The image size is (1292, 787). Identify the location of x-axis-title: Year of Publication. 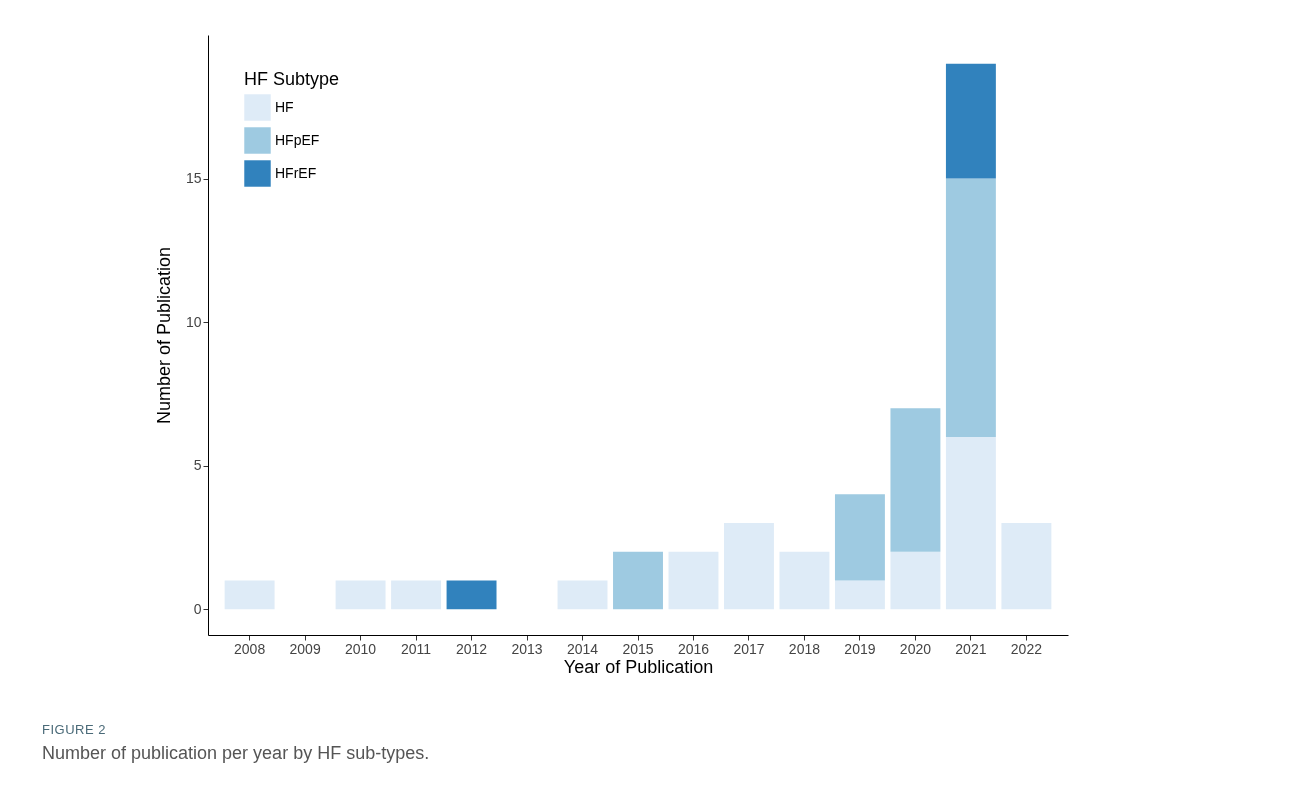
(638, 666).